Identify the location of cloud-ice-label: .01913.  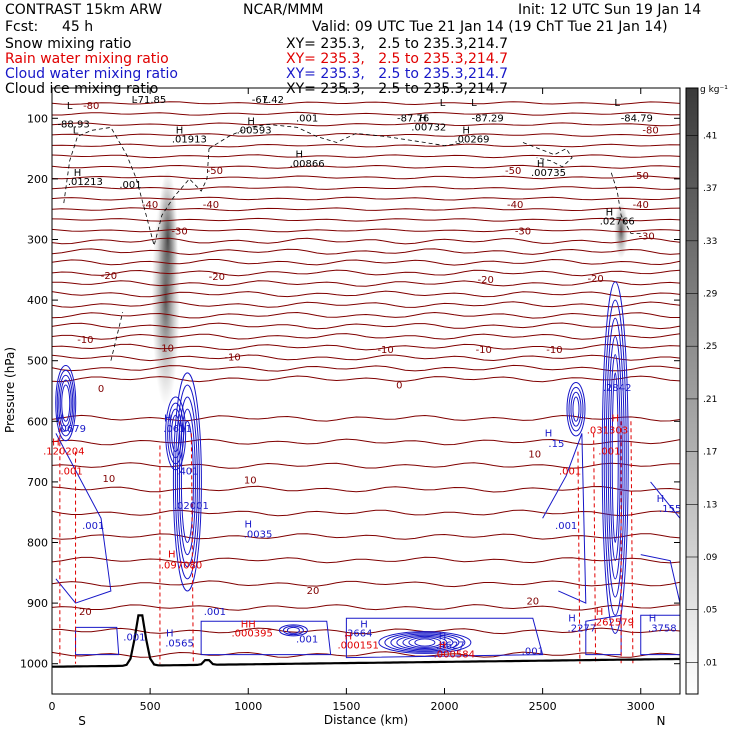
(189, 140).